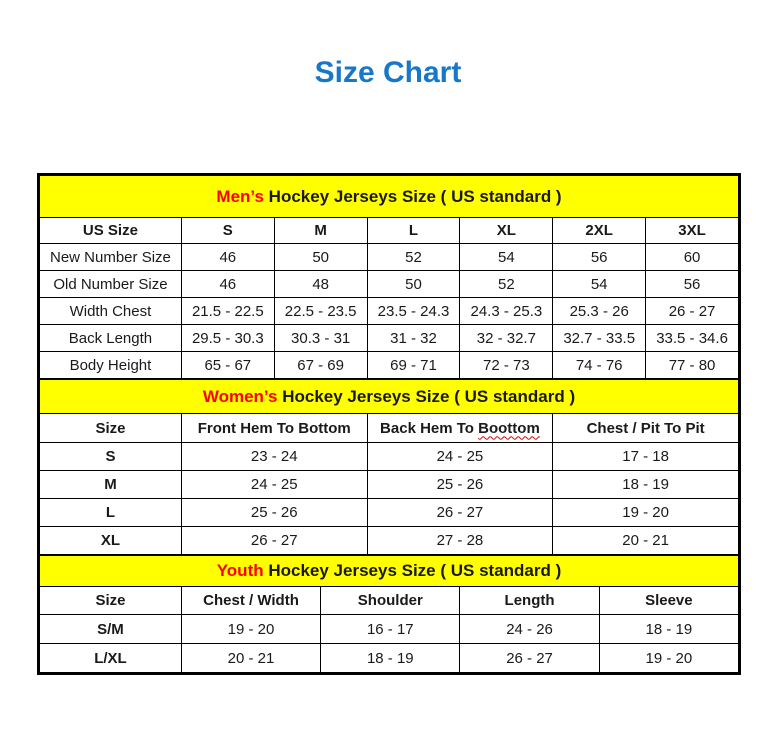 Image resolution: width=776 pixels, height=748 pixels. What do you see at coordinates (506, 230) in the screenshot?
I see `mens-column-header: XL` at bounding box center [506, 230].